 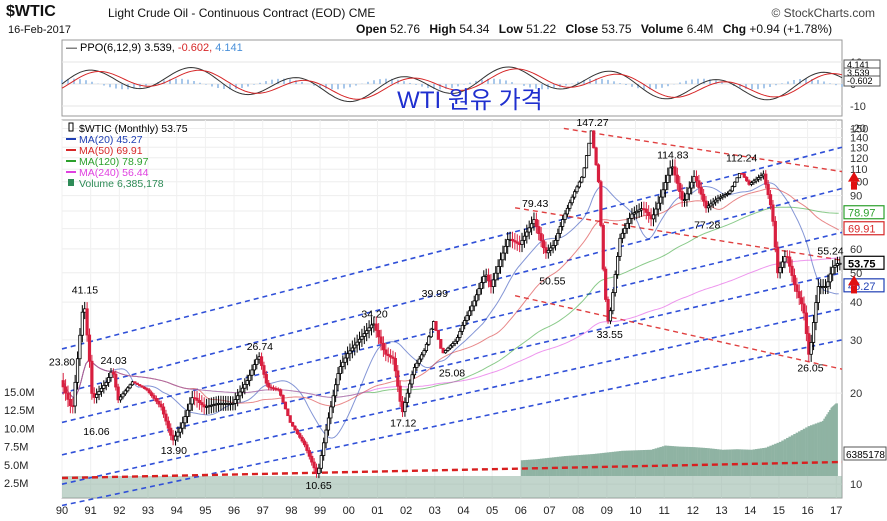 I want to click on ppo-line, so click(x=452, y=84).